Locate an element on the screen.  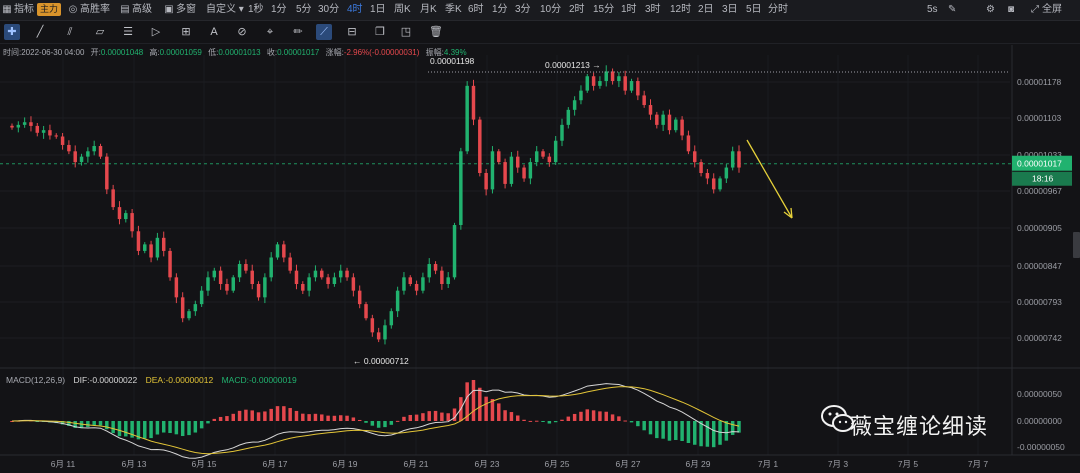
interval-tab-16: 3时 is located at coordinates (653, 9).